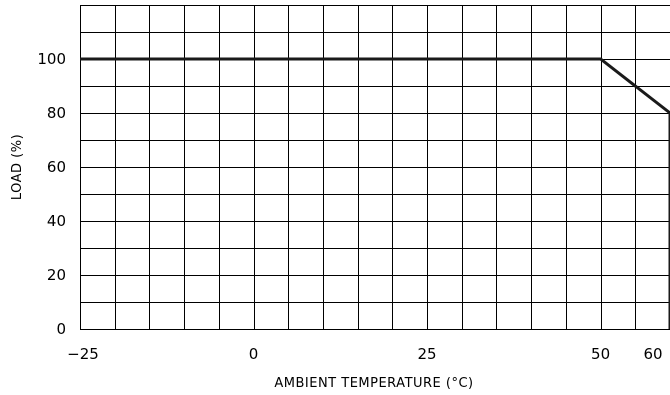  Describe the element at coordinates (427, 354) in the screenshot. I see `x-tick-label: 25` at that location.